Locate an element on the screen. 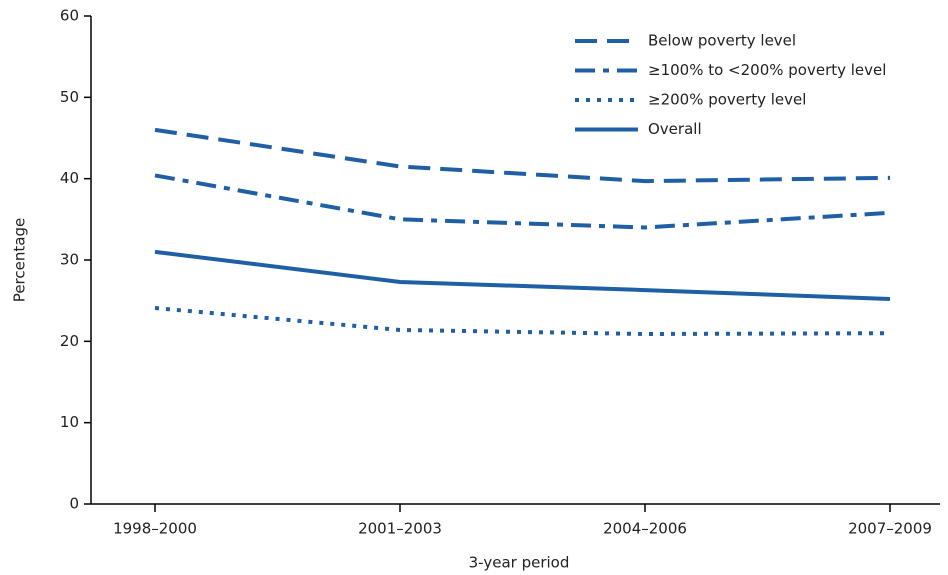  y-tick-label: 60 is located at coordinates (69, 16).